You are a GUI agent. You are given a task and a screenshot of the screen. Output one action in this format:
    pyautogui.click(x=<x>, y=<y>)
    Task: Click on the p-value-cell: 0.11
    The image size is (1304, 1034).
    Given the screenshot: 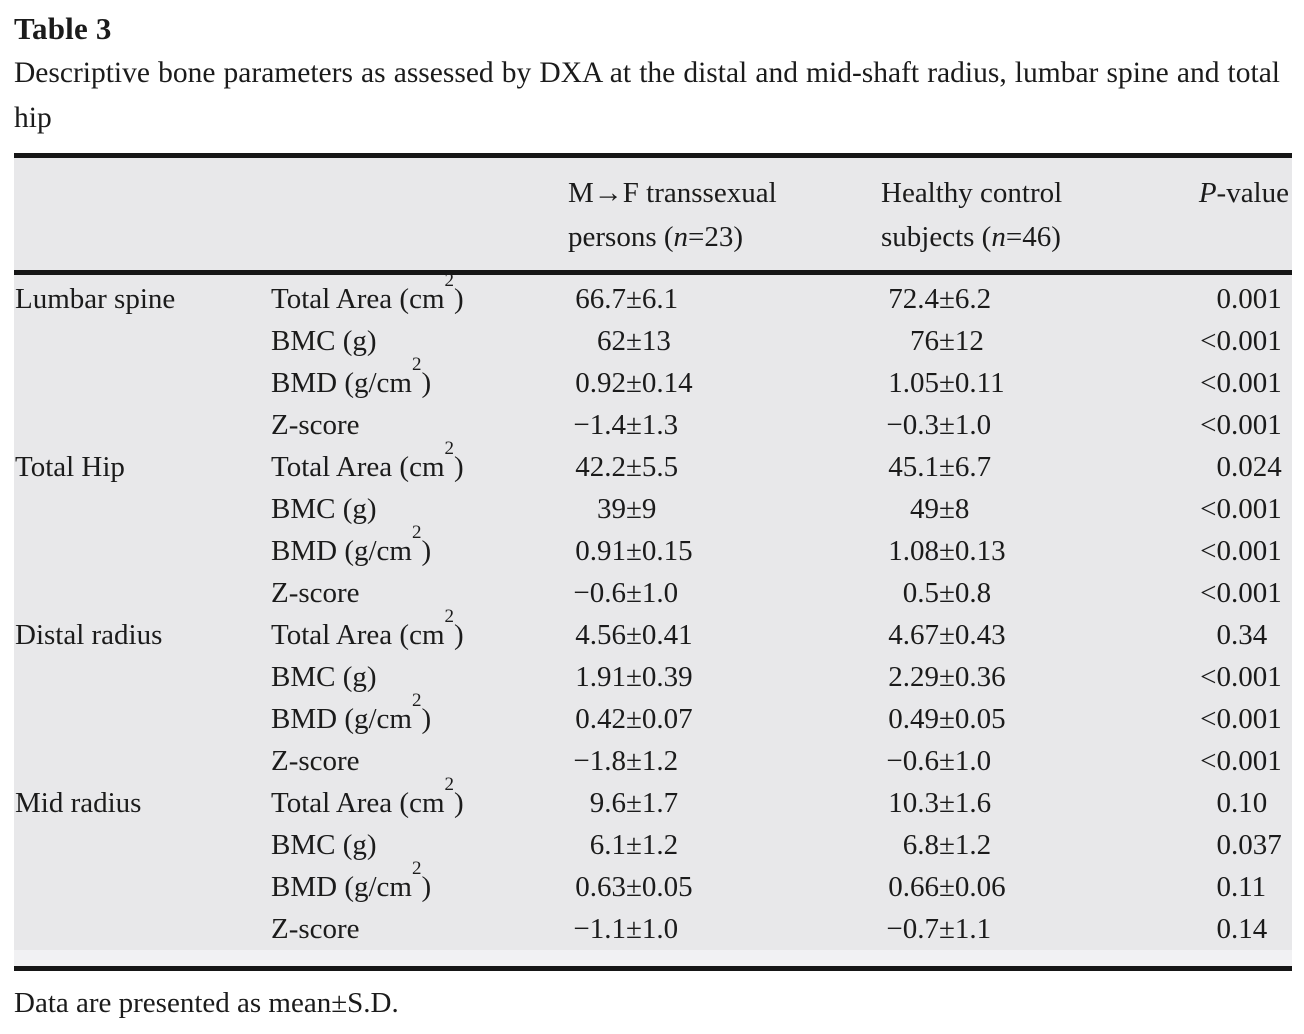 What is the action you would take?
    pyautogui.click(x=1241, y=886)
    